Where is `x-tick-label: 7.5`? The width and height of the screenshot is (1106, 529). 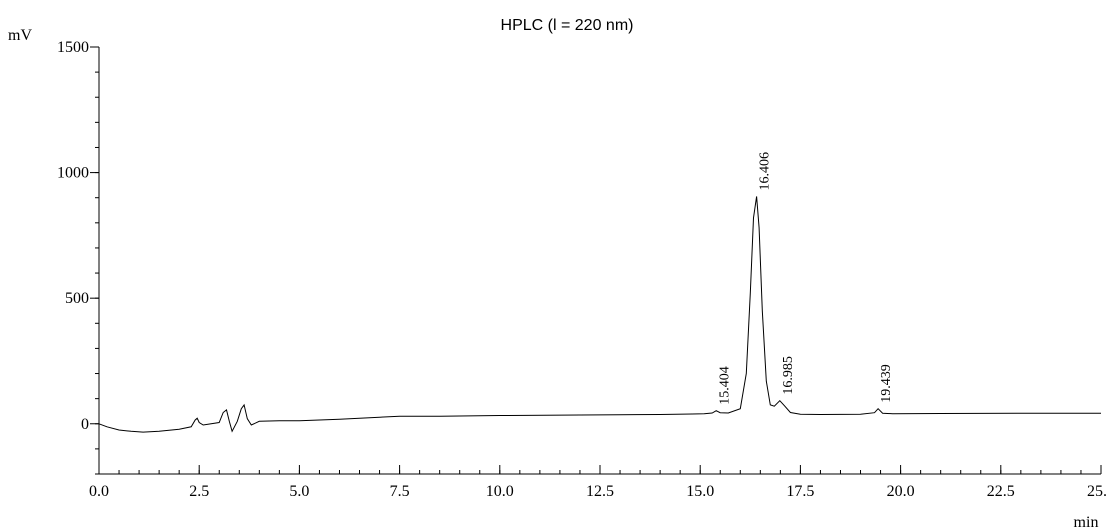 x-tick-label: 7.5 is located at coordinates (400, 491).